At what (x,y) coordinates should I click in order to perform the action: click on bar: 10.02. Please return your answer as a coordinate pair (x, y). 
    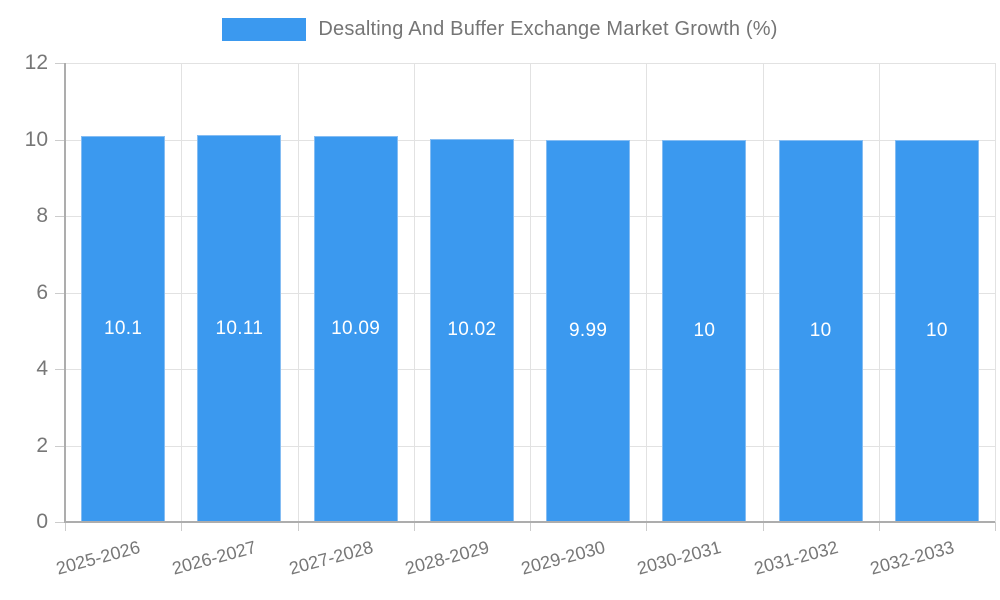
    Looking at the image, I should click on (471, 330).